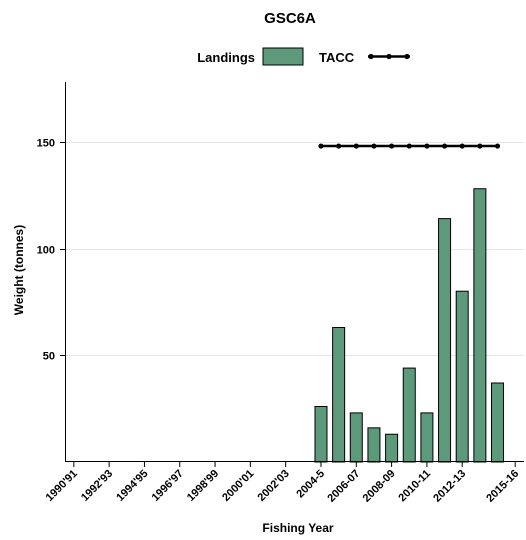  Describe the element at coordinates (226, 57) in the screenshot. I see `legend-label-landings: Landings` at that location.